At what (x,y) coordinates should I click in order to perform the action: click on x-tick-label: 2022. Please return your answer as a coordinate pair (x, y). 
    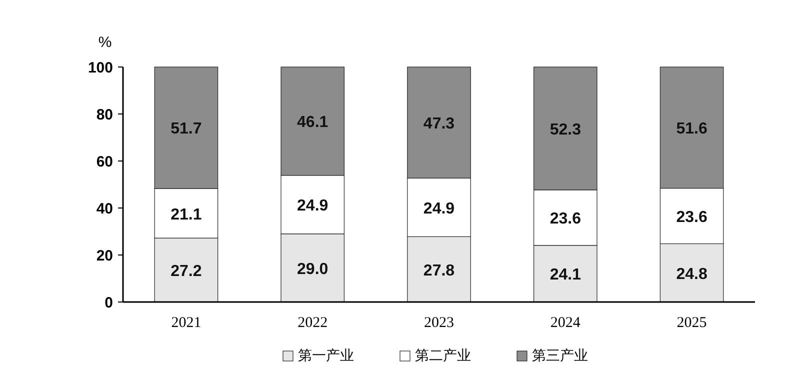
    Looking at the image, I should click on (313, 323).